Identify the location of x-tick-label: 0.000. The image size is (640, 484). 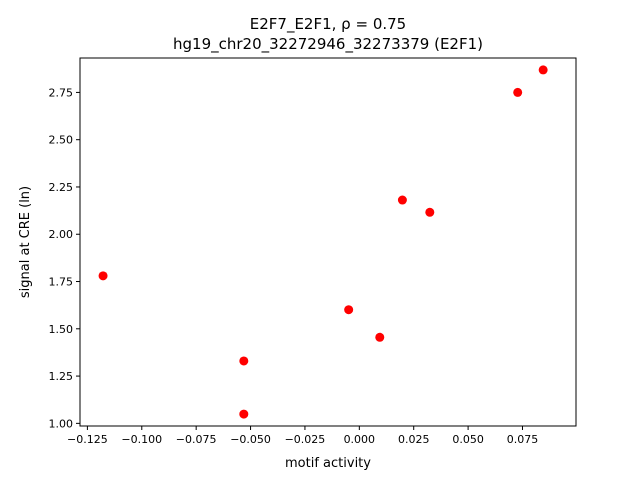
(360, 439).